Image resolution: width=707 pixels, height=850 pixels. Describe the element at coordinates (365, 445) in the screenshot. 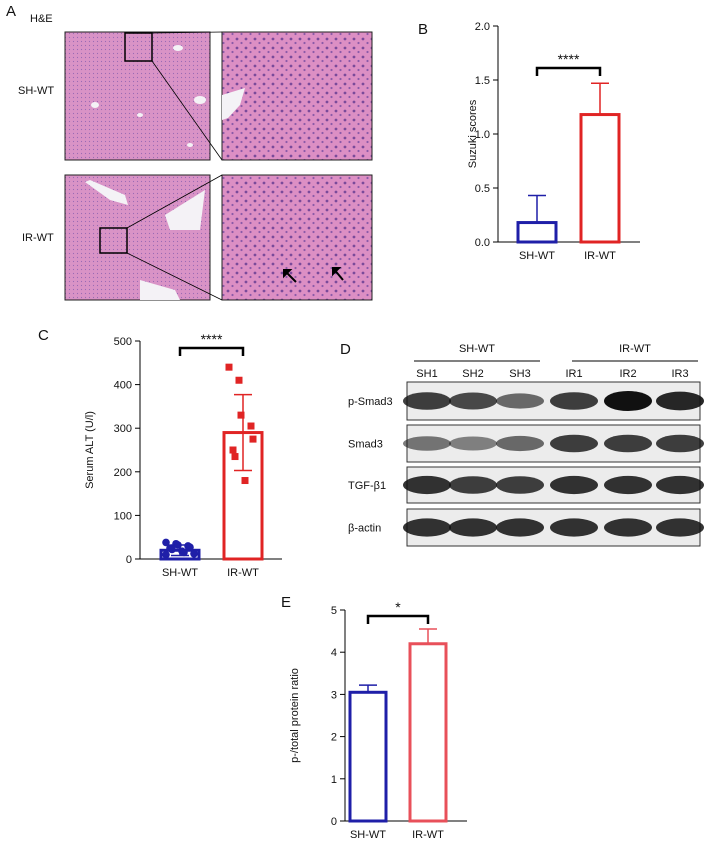

I see `protein-label: Smad3` at that location.